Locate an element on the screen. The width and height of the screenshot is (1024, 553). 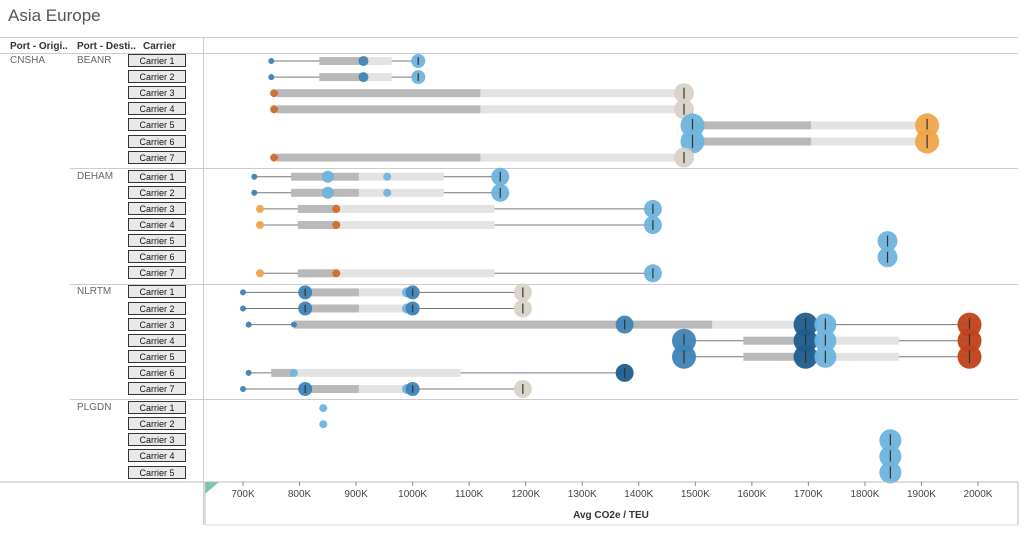
x-tick-label: 1600K is located at coordinates (751, 494).